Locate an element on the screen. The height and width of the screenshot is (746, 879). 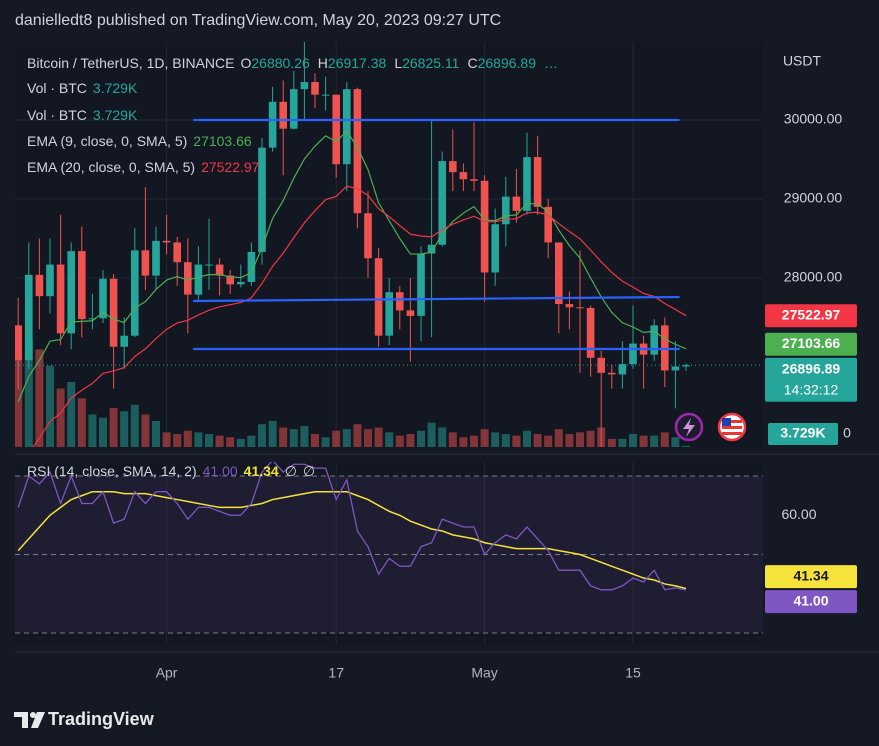
rsi-sma-badge-label: 41.34 is located at coordinates (810, 575).